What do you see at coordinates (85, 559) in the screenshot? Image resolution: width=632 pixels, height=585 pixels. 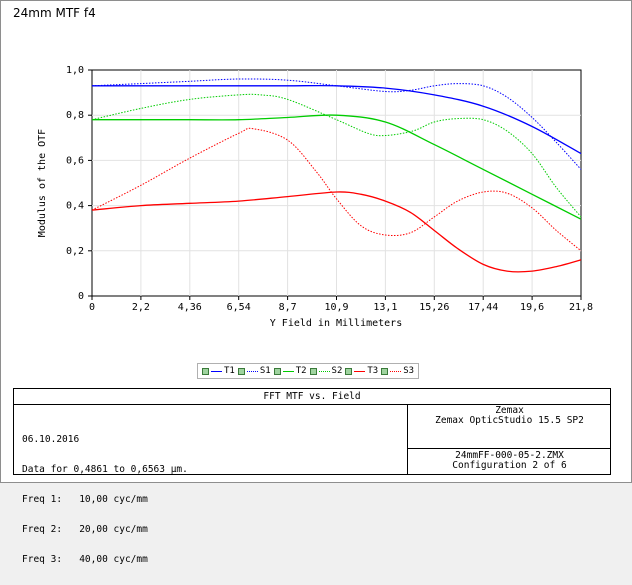 I see `info-freq-3: Freq 3: 40,00 cyc/mm` at bounding box center [85, 559].